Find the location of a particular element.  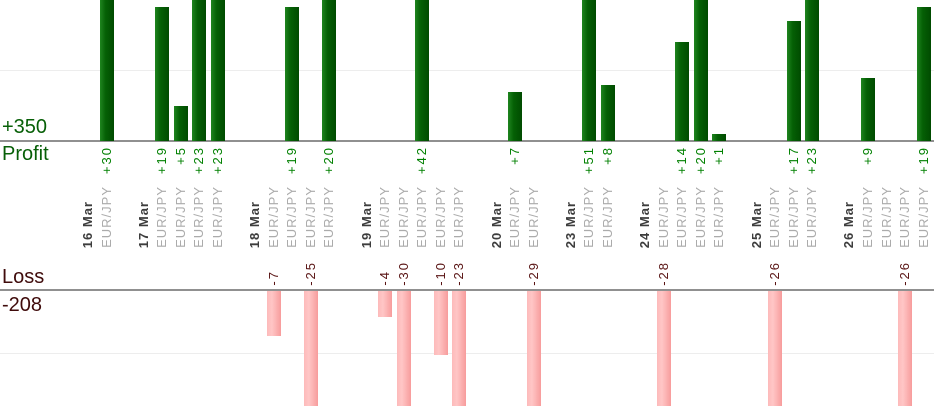

profit-value-label: +17 is located at coordinates (793, 160).